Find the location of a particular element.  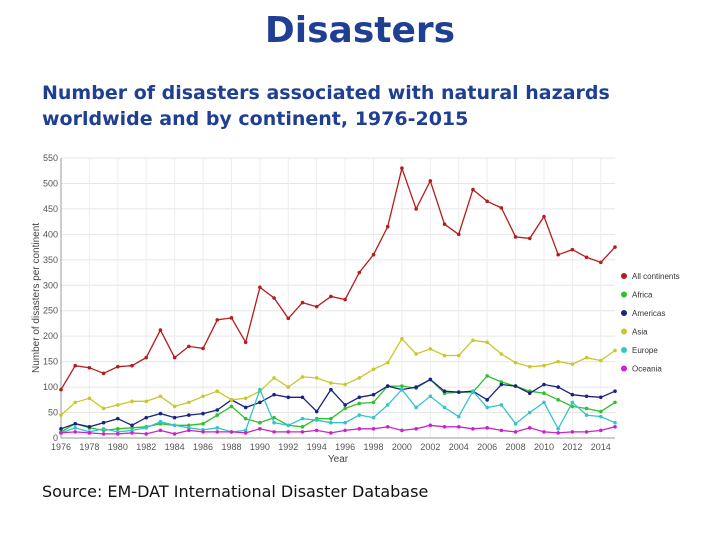

x-tick-label: 1984 is located at coordinates (175, 447).